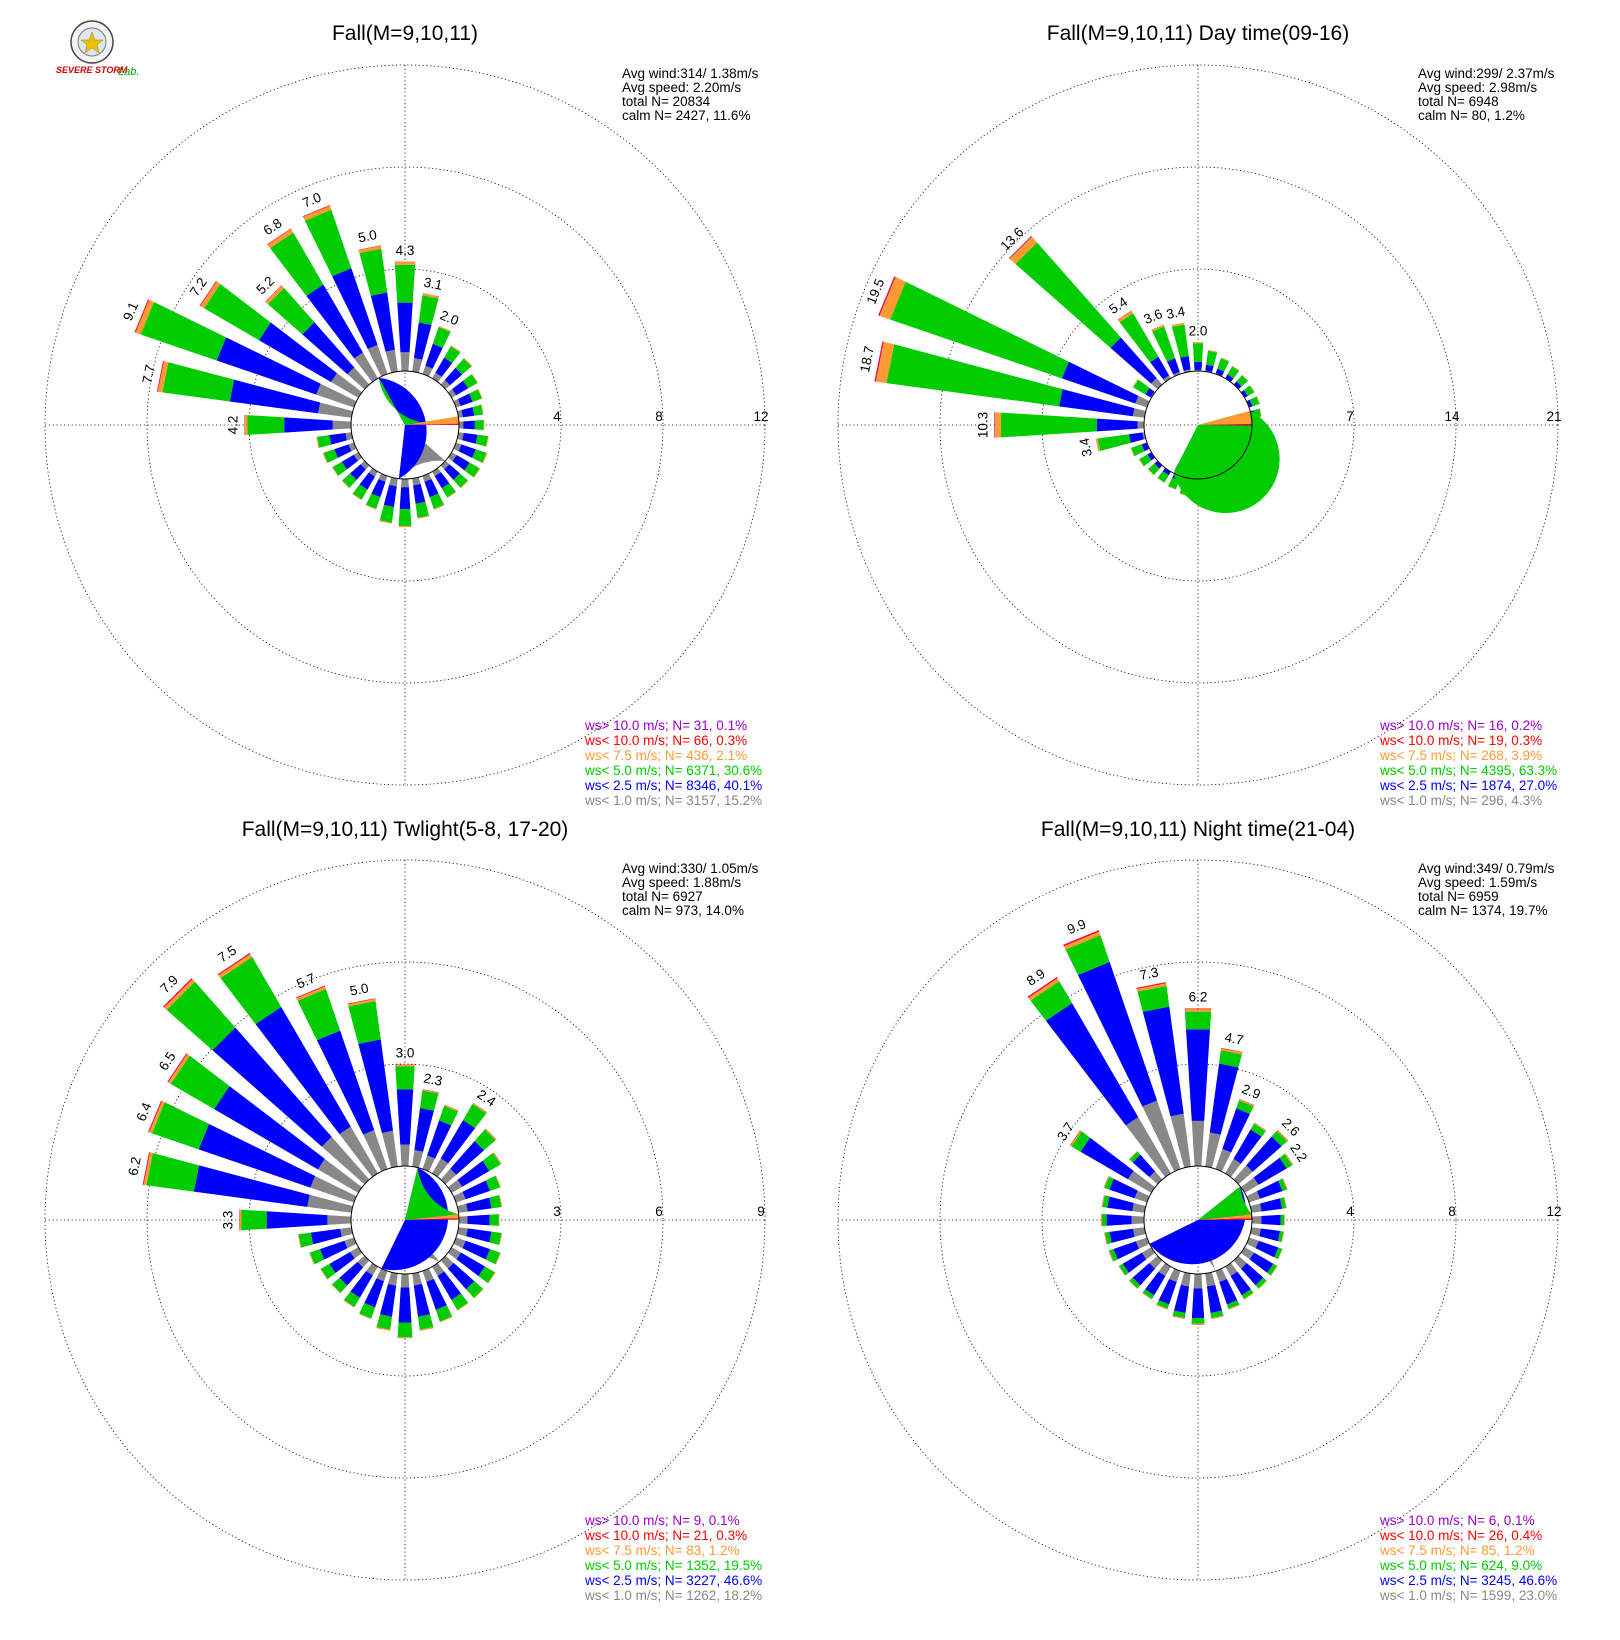 The image size is (1620, 1640). I want to click on bar-value-label: 2.0, so click(1198, 330).